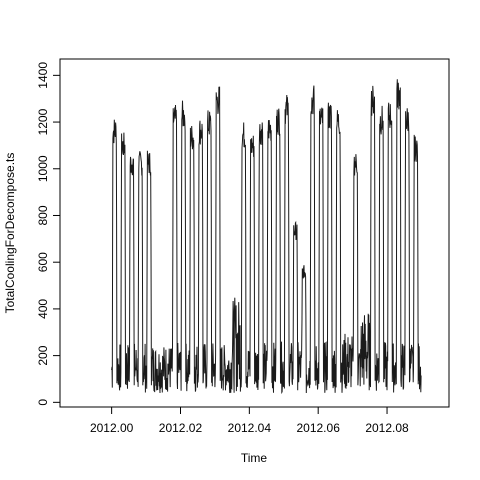 This screenshot has height=480, width=480. What do you see at coordinates (318, 428) in the screenshot?
I see `x-tick-label: 2012.06` at bounding box center [318, 428].